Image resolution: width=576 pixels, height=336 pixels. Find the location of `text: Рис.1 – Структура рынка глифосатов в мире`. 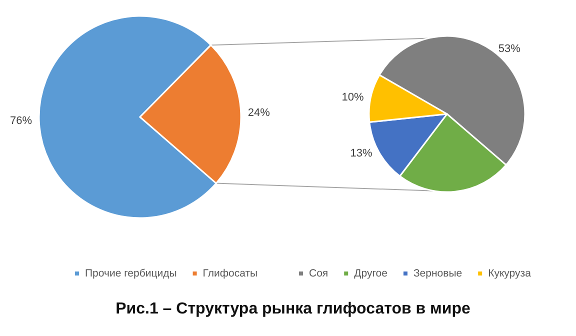

text: Рис.1 – Структура рынка глифосатов в мире is located at coordinates (293, 309).